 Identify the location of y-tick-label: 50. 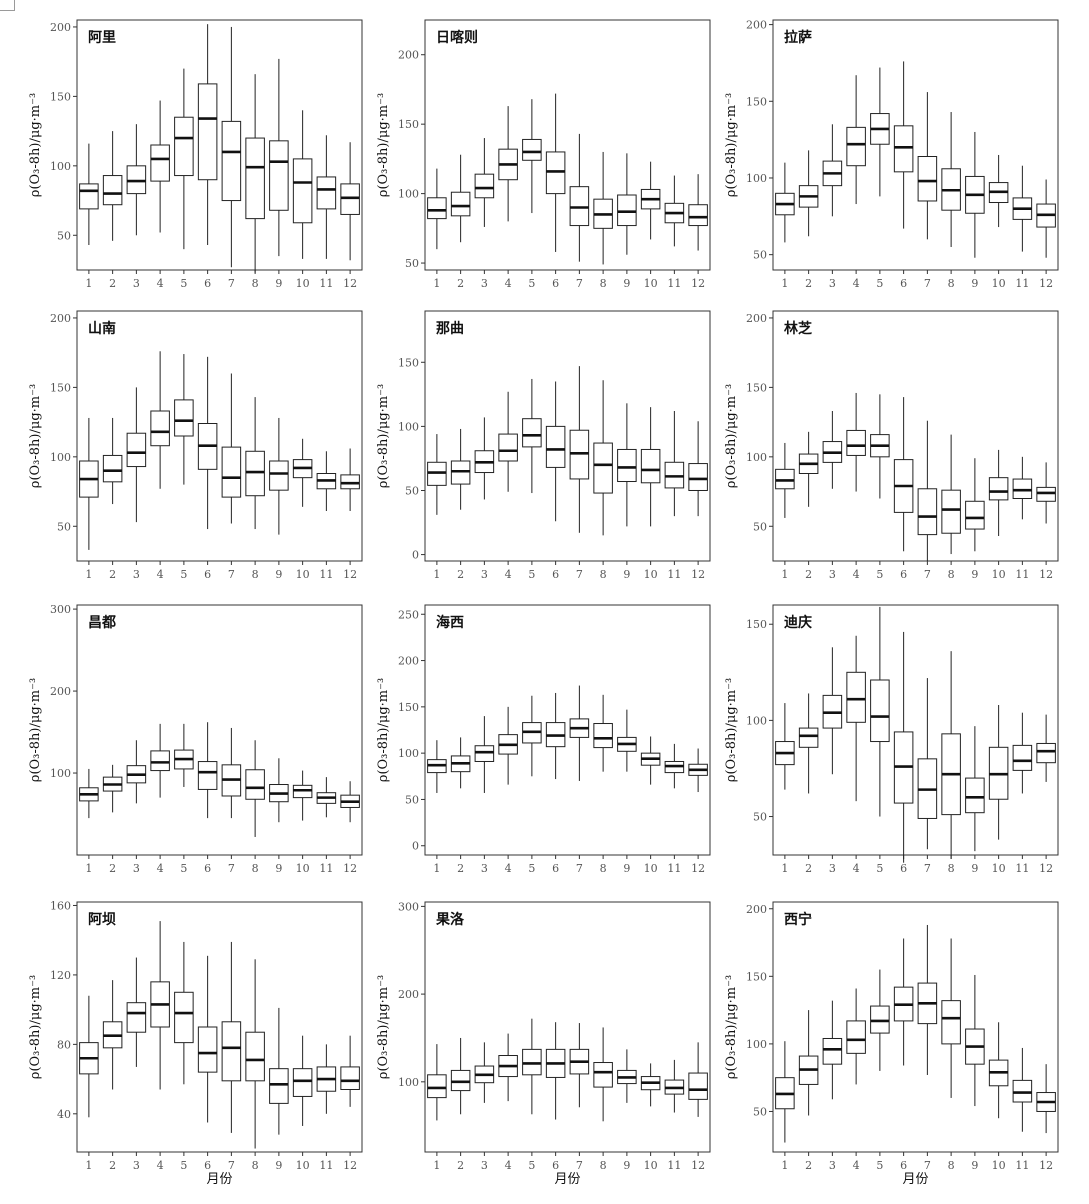
(760, 817).